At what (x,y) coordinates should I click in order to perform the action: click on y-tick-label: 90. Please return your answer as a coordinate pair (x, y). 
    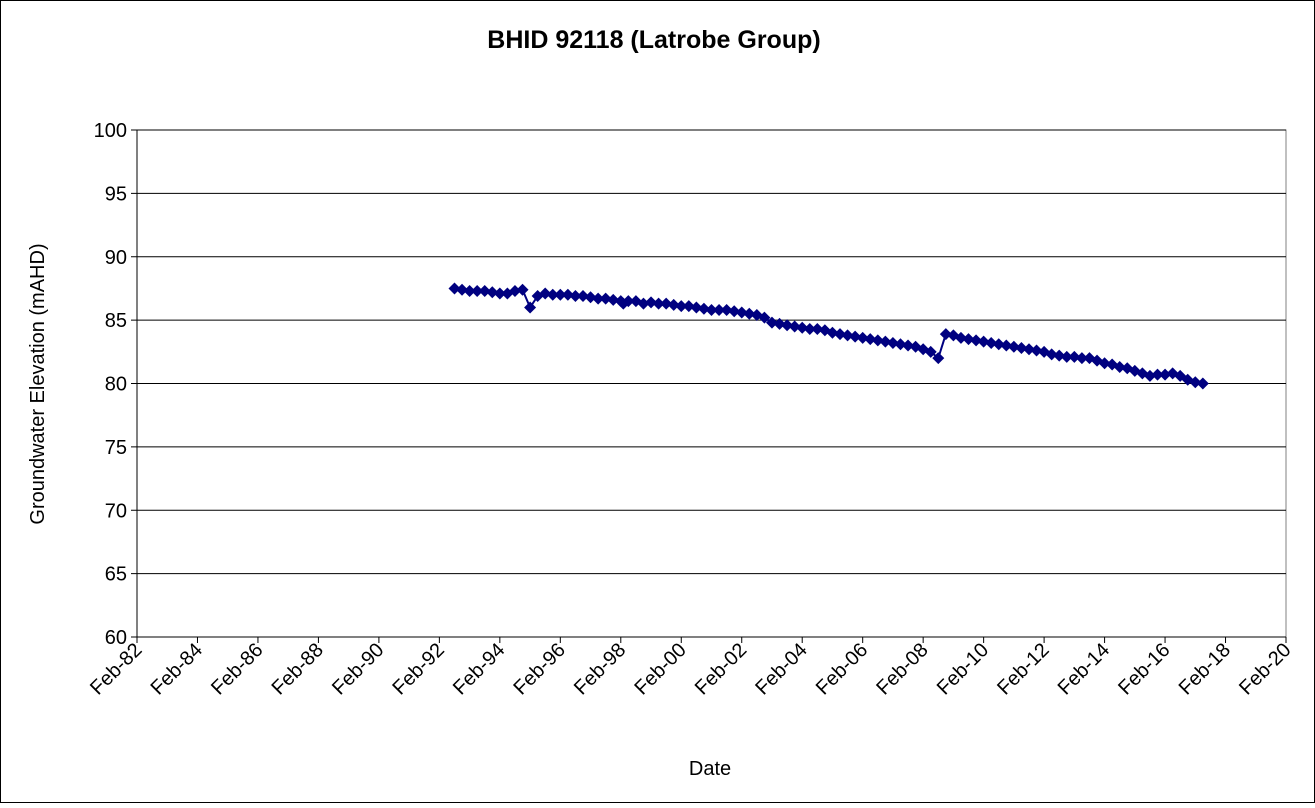
    Looking at the image, I should click on (116, 258).